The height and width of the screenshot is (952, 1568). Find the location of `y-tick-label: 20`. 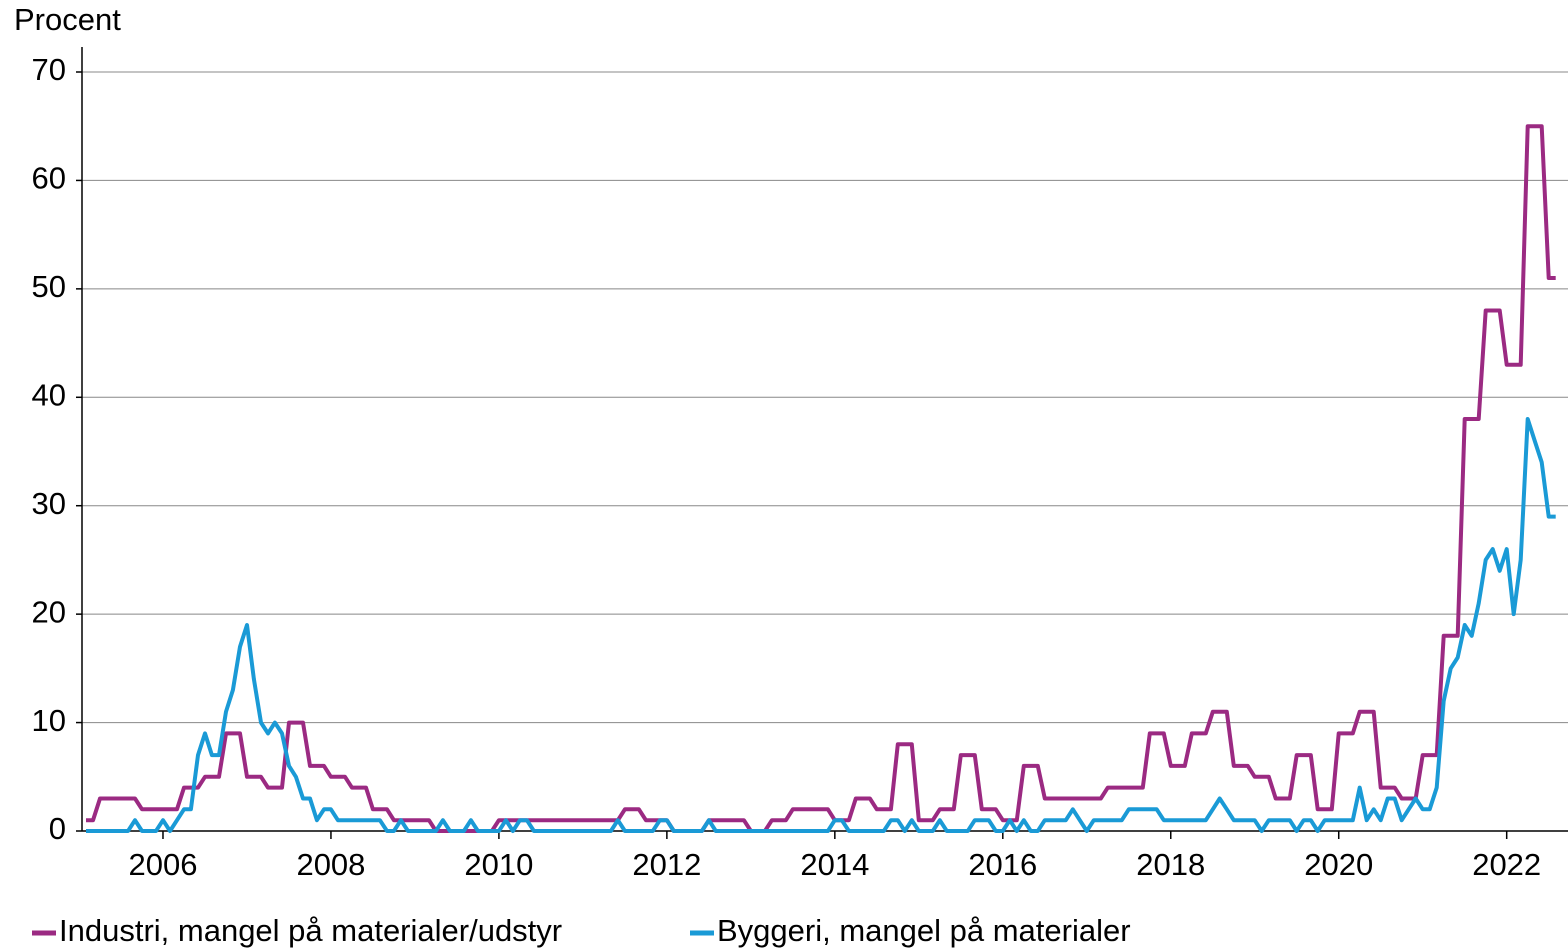

y-tick-label: 20 is located at coordinates (49, 611).